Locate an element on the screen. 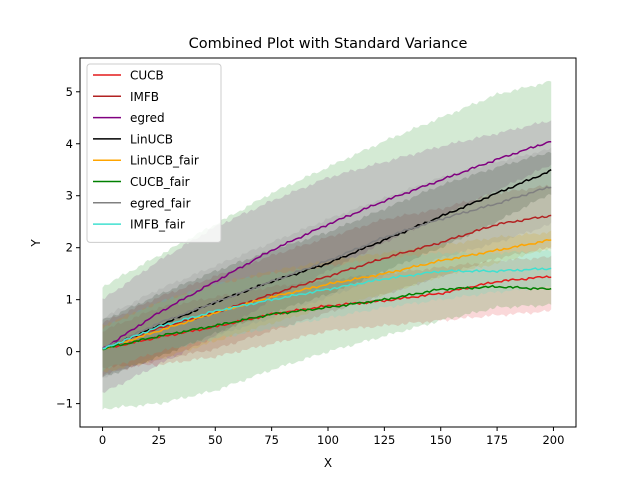 Image resolution: width=640 pixels, height=480 pixels. y-tick-label: −1 is located at coordinates (64, 404).